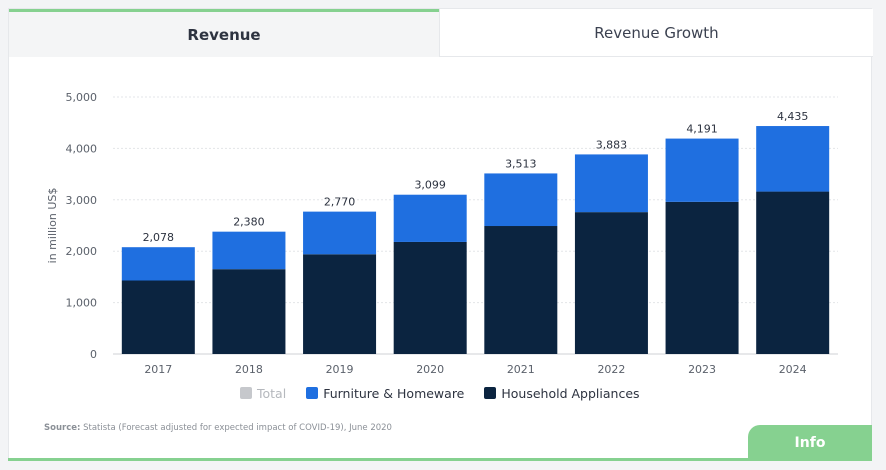 The height and width of the screenshot is (470, 886). Describe the element at coordinates (702, 129) in the screenshot. I see `bar-total-label: 4,191` at that location.